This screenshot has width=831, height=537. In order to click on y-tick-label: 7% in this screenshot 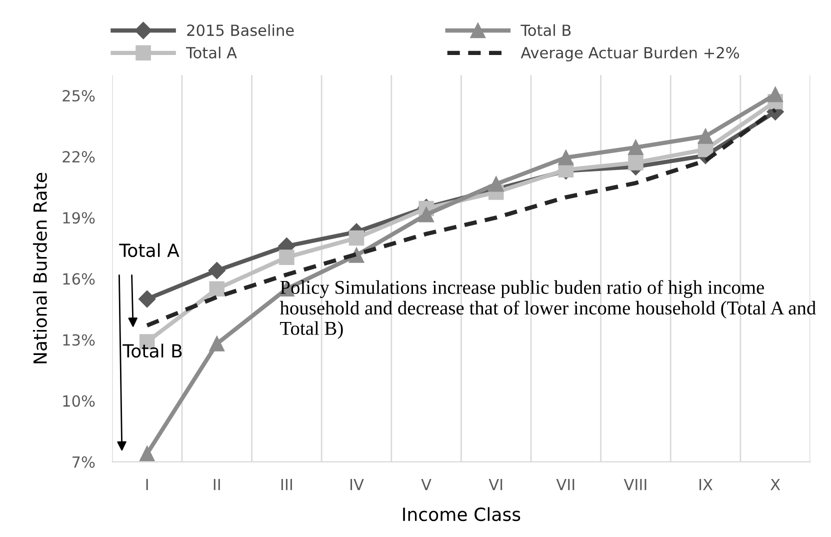, I will do `click(83, 462)`.